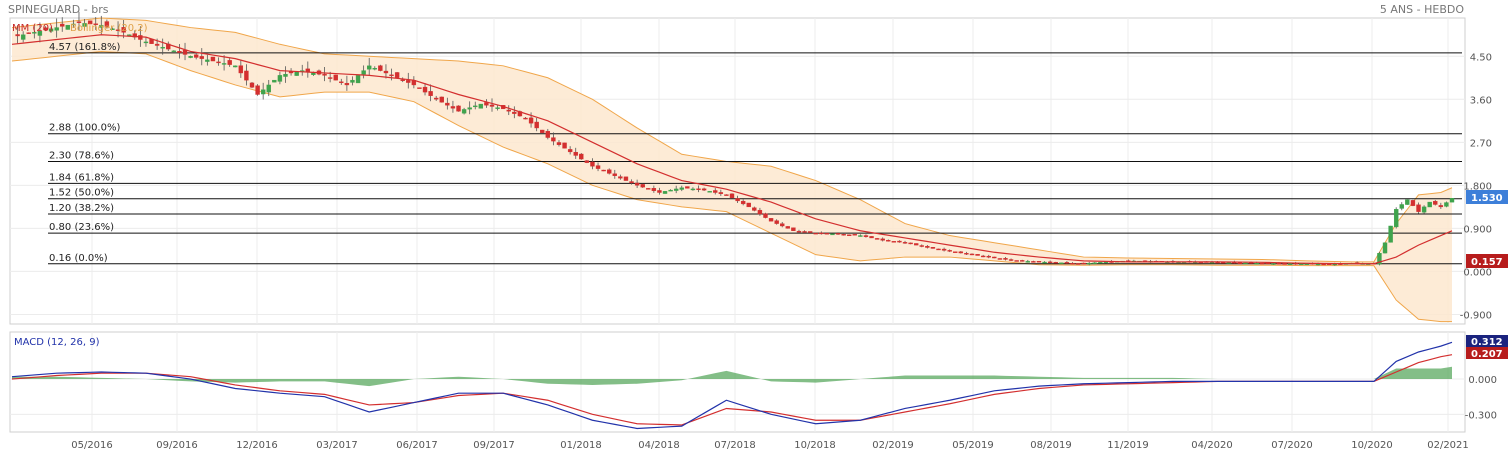 Image resolution: width=1510 pixels, height=454 pixels. Describe the element at coordinates (1487, 198) in the screenshot. I see `last-price-value: 1.530` at that location.